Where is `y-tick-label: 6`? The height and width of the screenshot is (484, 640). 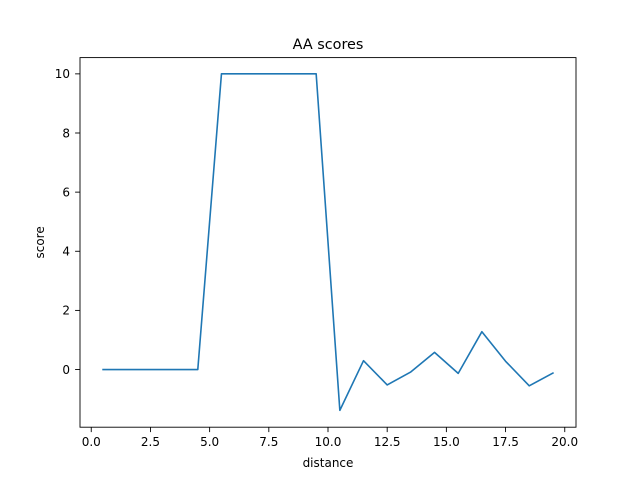
y-tick-label: 6 is located at coordinates (66, 192).